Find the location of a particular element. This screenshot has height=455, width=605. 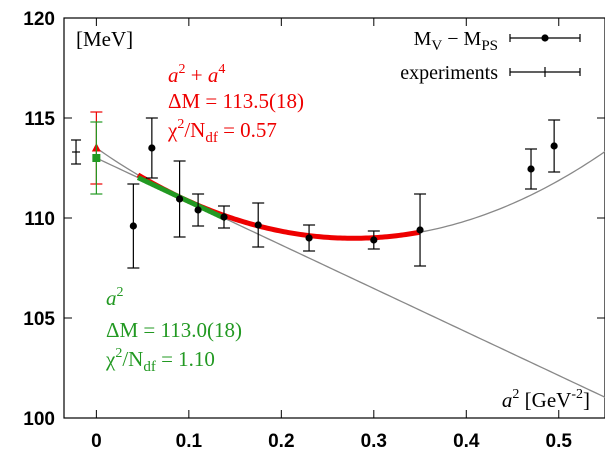

fit-label-a2-a4-chi2: χ2/Ndf = 0.57 is located at coordinates (222, 131).